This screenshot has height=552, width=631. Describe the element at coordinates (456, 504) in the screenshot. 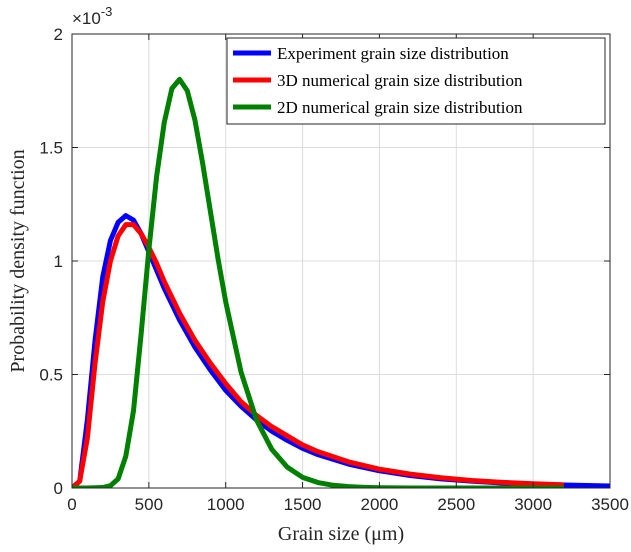

I see `x-tick-label: 2500` at that location.